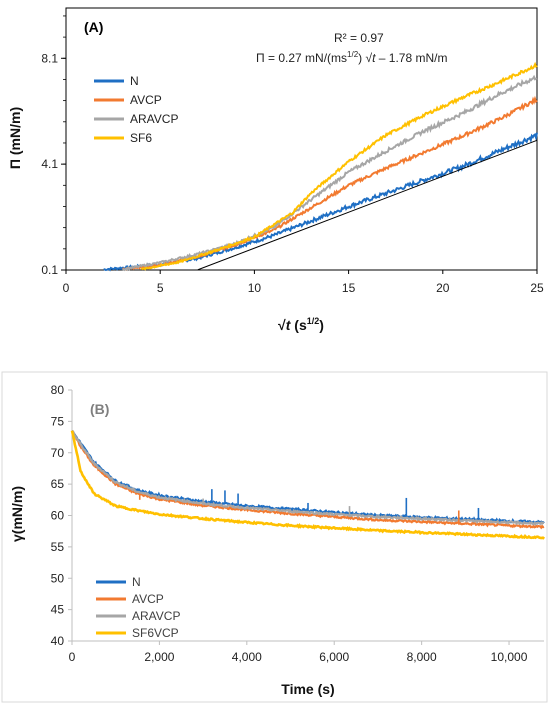 Image resolution: width=550 pixels, height=703 pixels. I want to click on x-title-prefix: √, so click(282, 325).